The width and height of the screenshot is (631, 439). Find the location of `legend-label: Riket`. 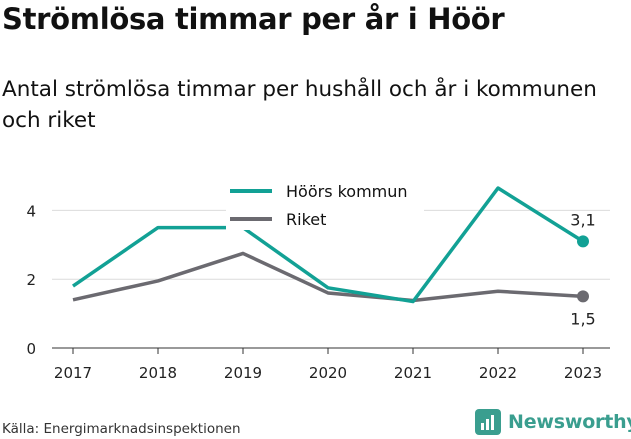

legend-label: Riket is located at coordinates (306, 219).